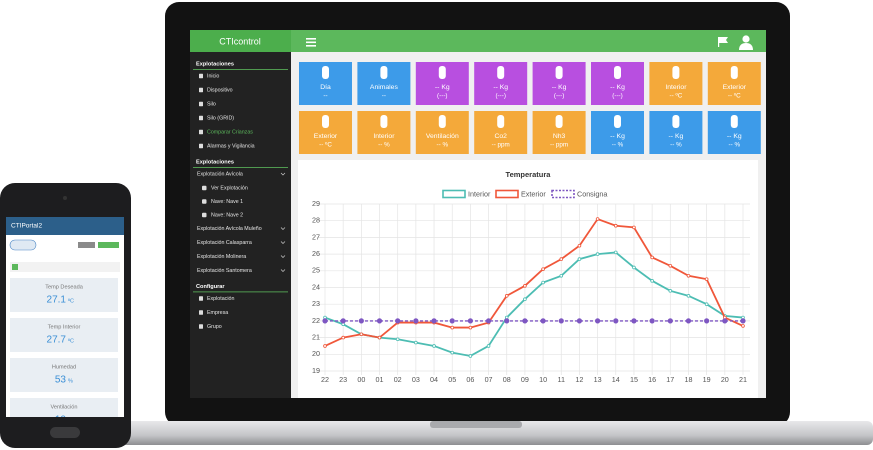 This screenshot has height=450, width=873. I want to click on phone-home, so click(65, 432).